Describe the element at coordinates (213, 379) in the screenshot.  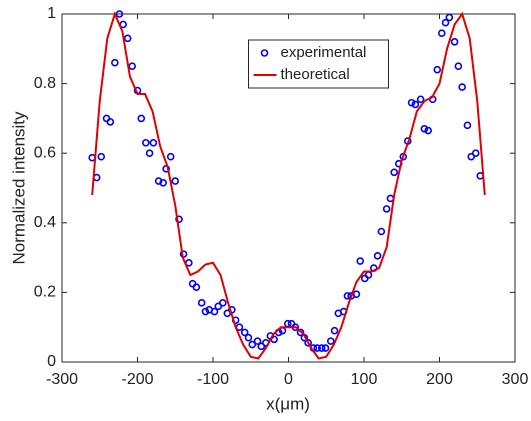
I see `x-tick-label: -100` at that location.